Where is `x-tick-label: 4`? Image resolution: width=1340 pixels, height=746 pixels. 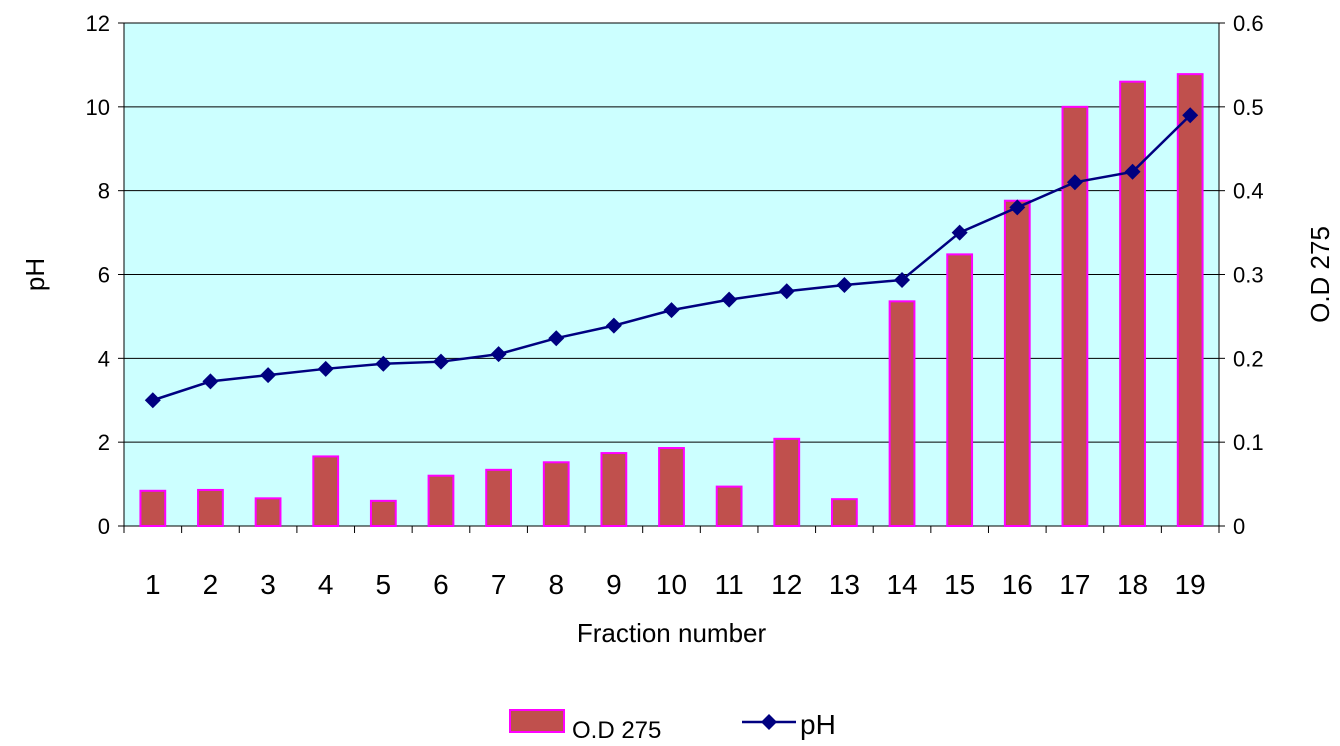
x-tick-label: 4 is located at coordinates (326, 584).